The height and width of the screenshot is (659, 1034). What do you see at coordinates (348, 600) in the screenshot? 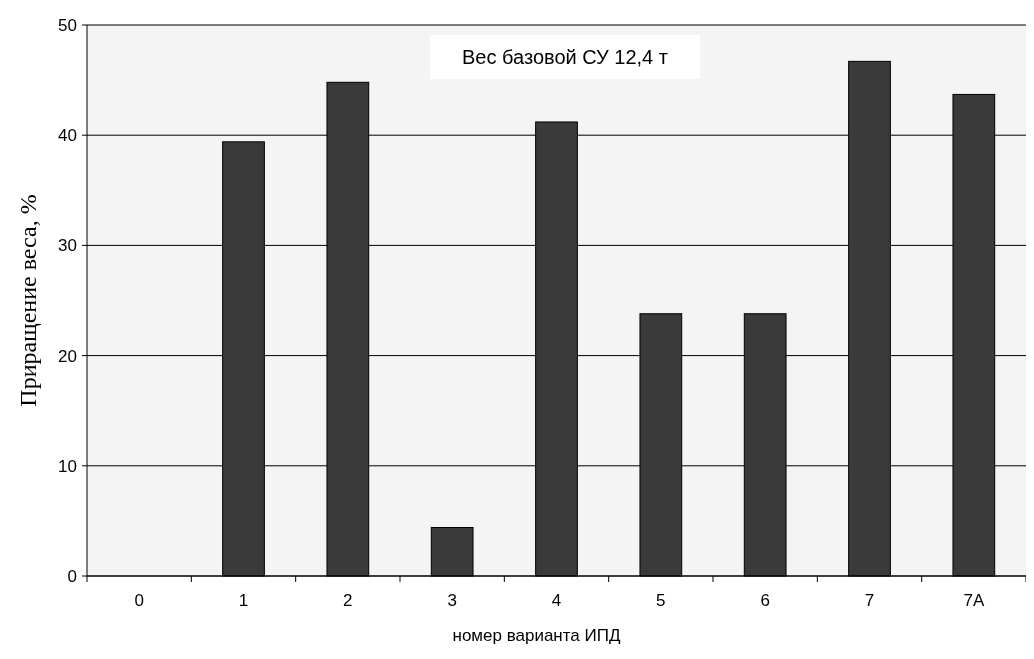
I see `x-tick-label: 2` at bounding box center [348, 600].